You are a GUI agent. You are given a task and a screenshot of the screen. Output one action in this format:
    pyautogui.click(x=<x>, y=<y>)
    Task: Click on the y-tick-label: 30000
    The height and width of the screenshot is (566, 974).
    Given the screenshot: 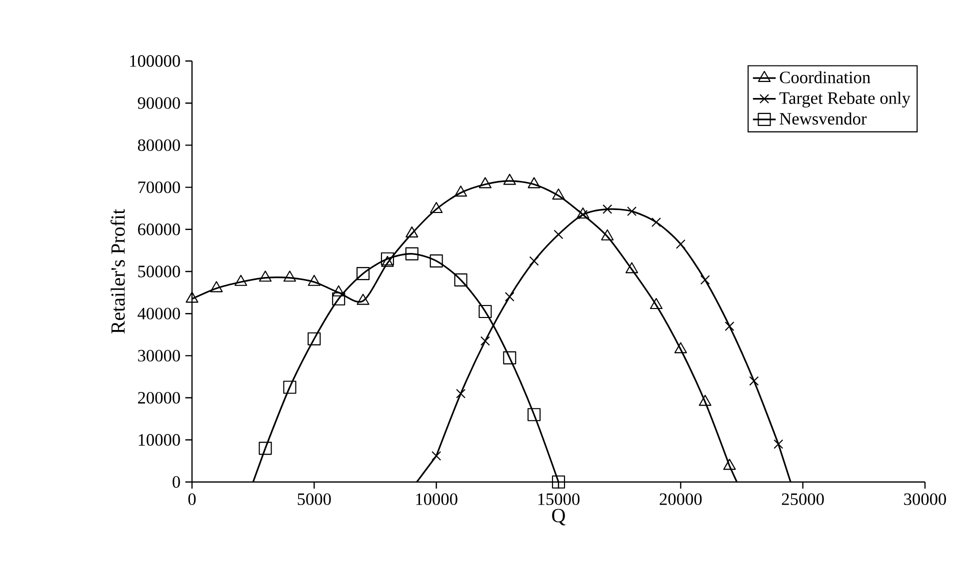 What is the action you would take?
    pyautogui.click(x=159, y=356)
    